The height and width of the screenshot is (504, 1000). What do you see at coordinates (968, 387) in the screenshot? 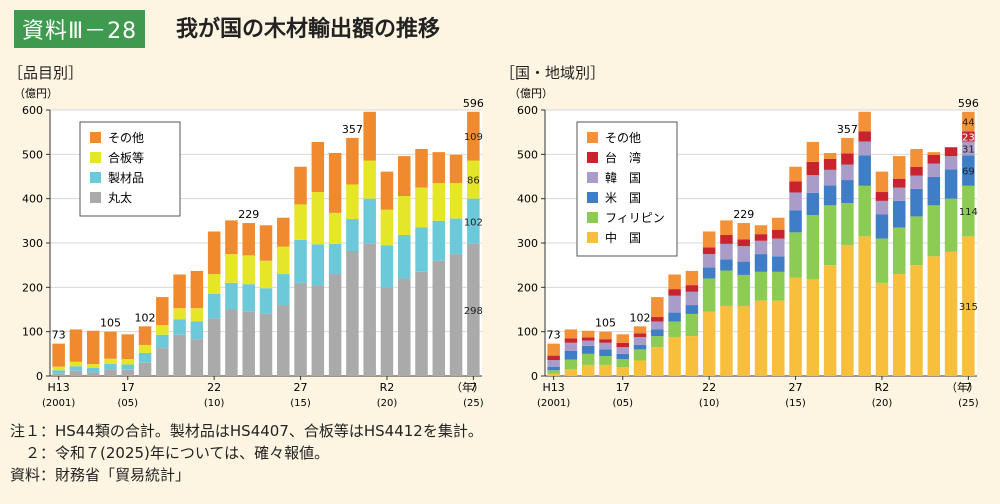
I see `x-tick-label: 7` at bounding box center [968, 387].